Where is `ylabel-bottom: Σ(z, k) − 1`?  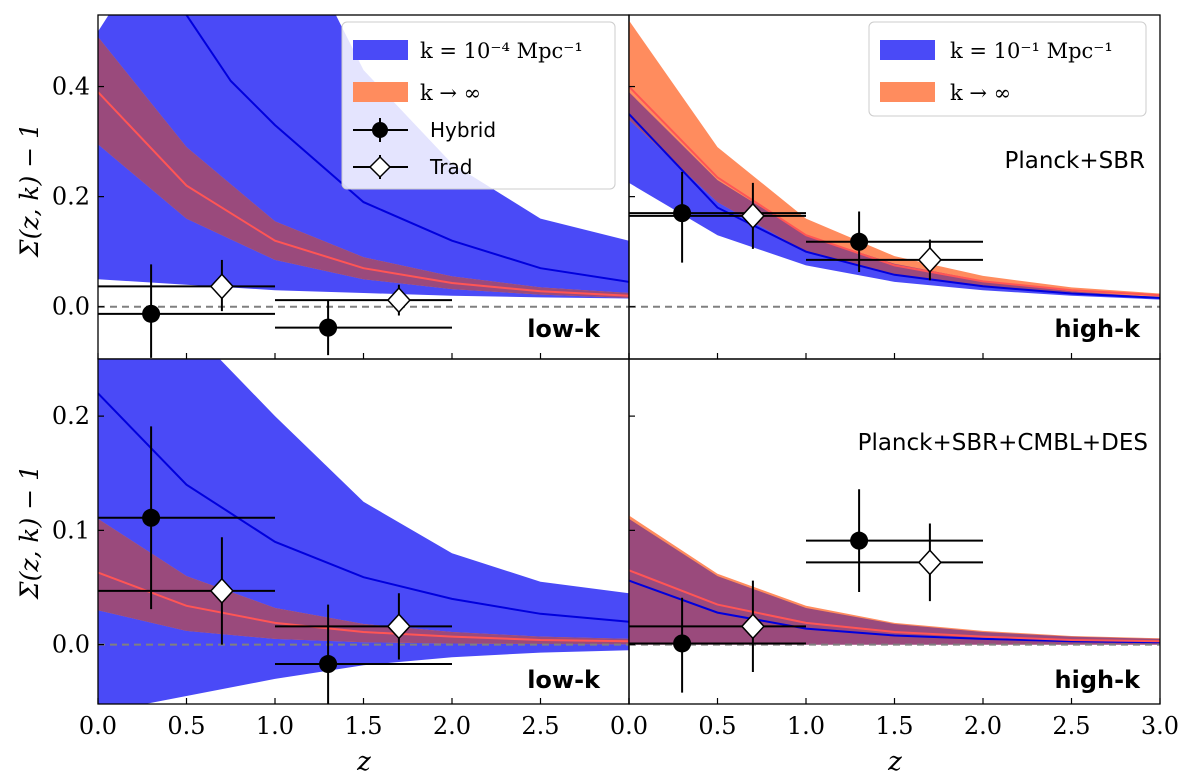
ylabel-bottom: Σ(z, k) − 1 is located at coordinates (29, 532).